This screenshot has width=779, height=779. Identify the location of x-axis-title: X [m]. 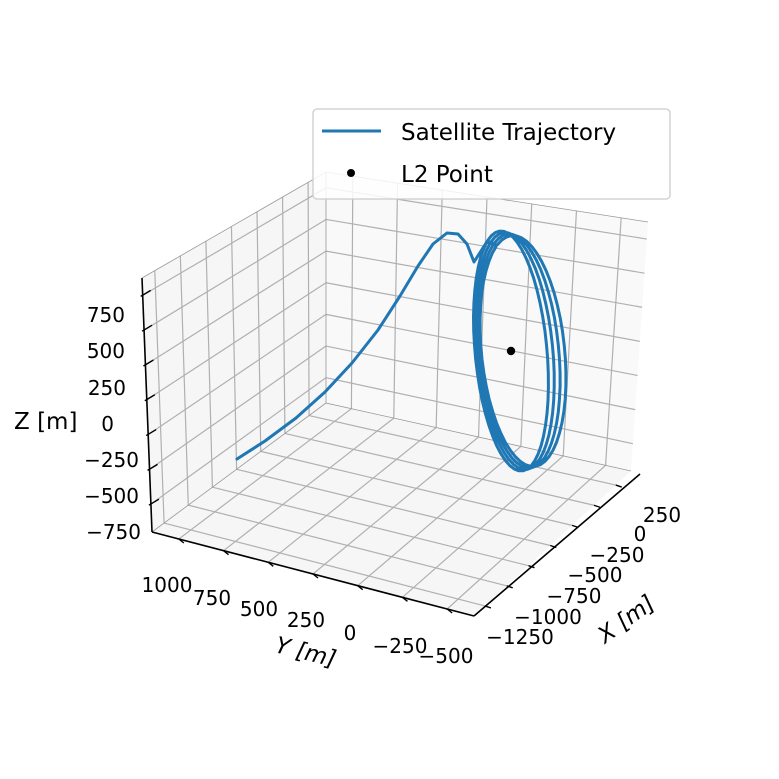
(625, 620).